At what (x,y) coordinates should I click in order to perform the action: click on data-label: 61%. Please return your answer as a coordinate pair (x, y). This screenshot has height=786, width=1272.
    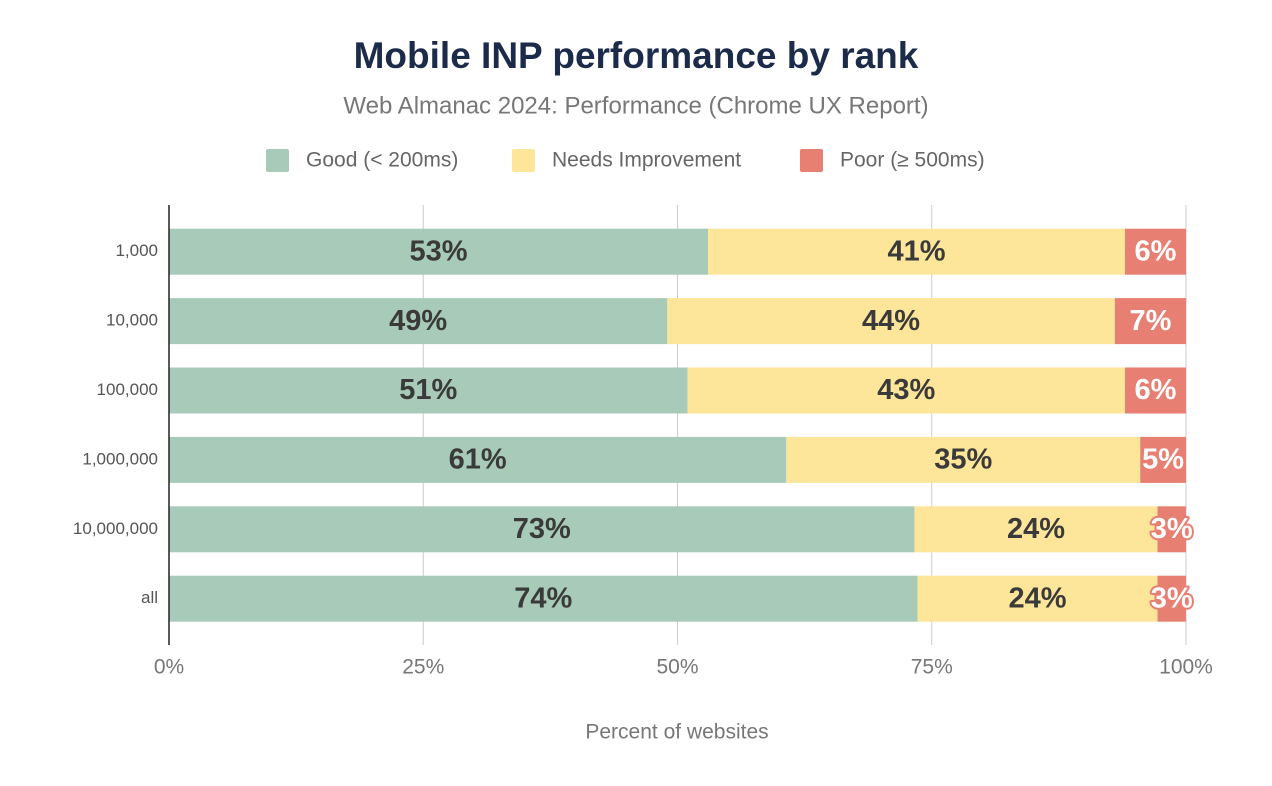
    Looking at the image, I should click on (478, 460).